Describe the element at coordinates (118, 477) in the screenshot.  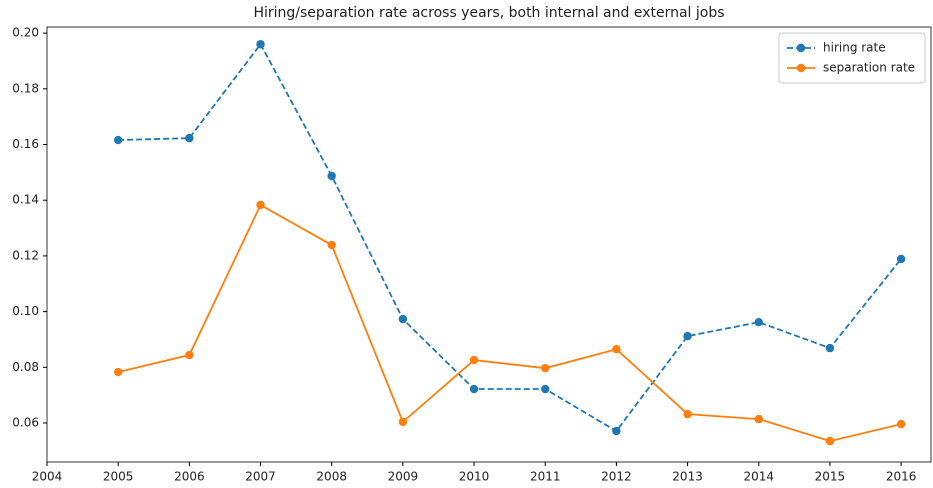
I see `x-tick-label: 2005` at that location.